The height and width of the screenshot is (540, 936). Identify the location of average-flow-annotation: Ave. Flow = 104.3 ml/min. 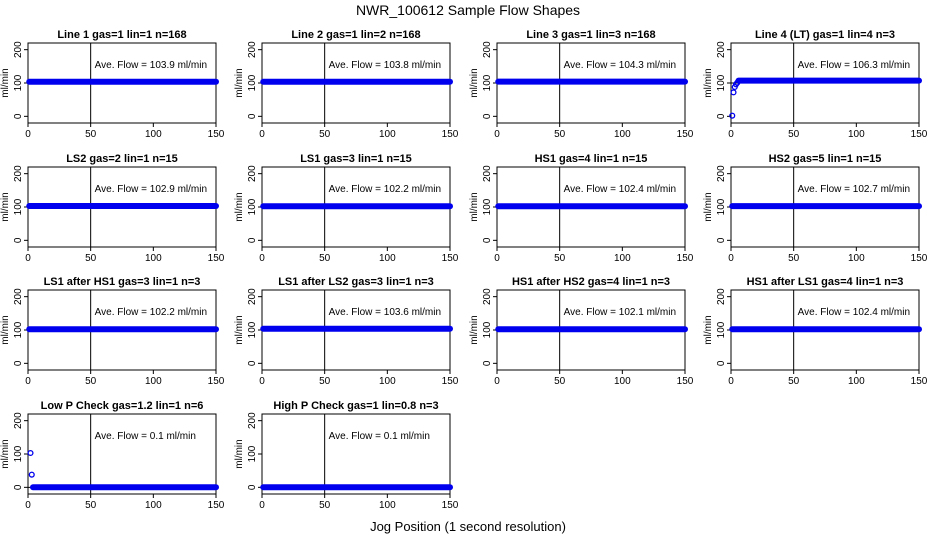
(620, 65).